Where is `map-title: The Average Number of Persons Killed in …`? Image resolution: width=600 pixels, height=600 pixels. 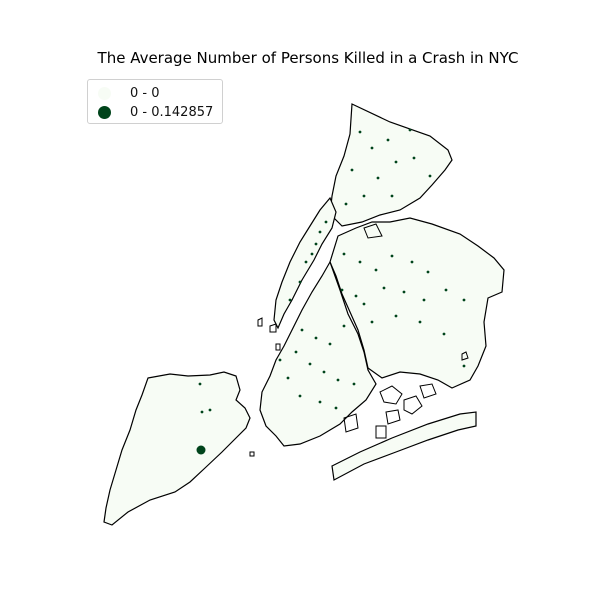
map-title: The Average Number of Persons Killed in … is located at coordinates (308, 58).